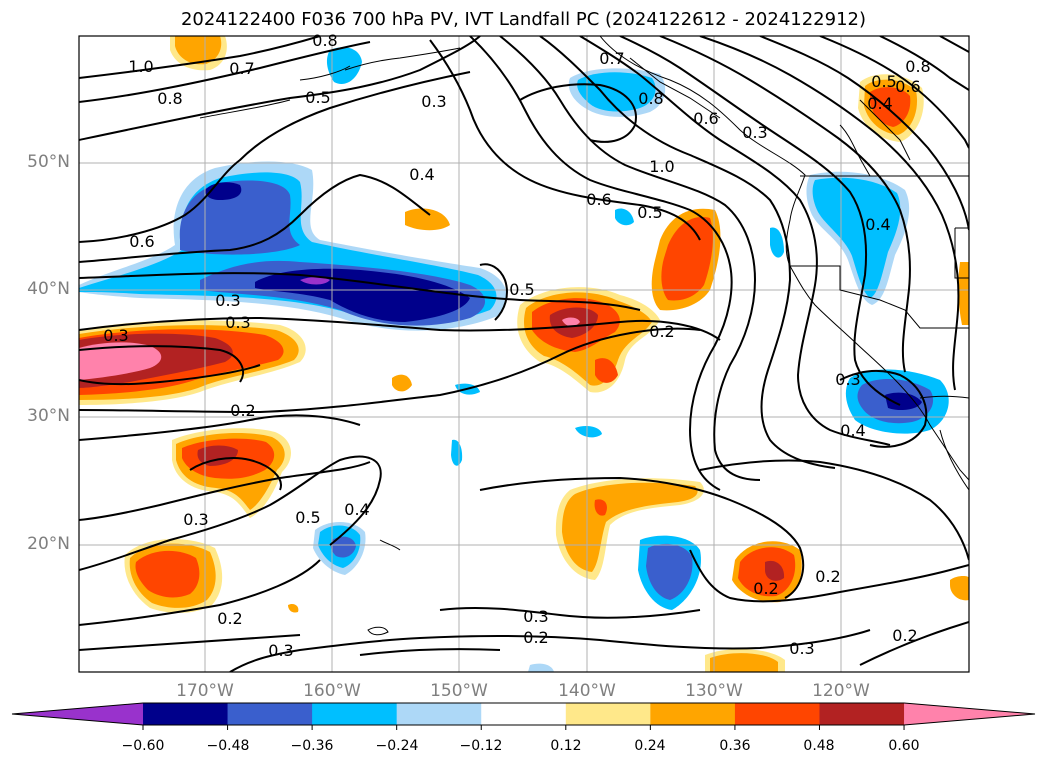 This screenshot has height=765, width=1047. Describe the element at coordinates (48, 289) in the screenshot. I see `lat-label-40n: 40°N` at that location.